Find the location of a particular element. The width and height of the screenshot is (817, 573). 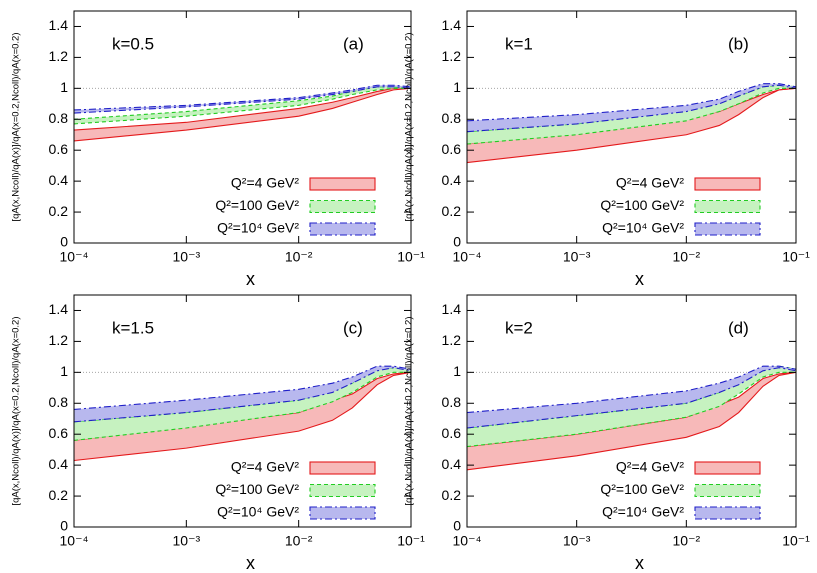

panel-label: k=1.5 is located at coordinates (133, 327).